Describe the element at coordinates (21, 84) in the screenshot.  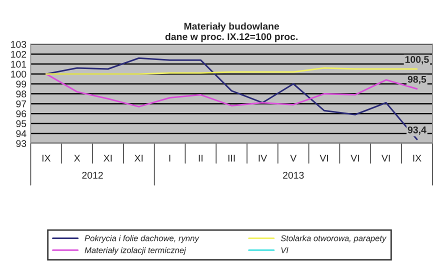
I see `y-tick-label: 99` at that location.